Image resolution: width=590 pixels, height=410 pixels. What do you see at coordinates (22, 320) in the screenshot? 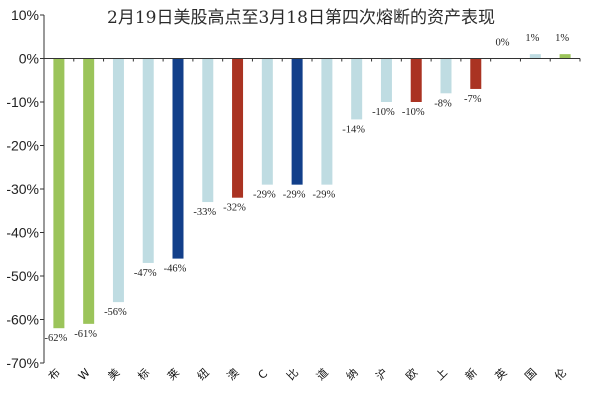
I see `y-tick-label: -60%` at bounding box center [22, 320].